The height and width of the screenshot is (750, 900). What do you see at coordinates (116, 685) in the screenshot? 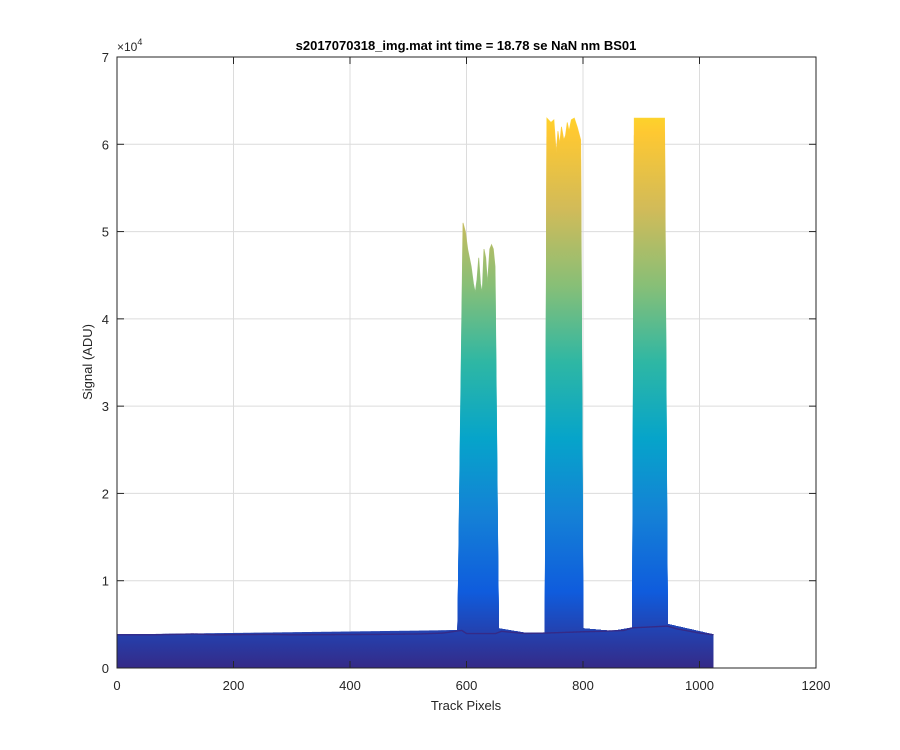
I see `x-tick-label: 0` at bounding box center [116, 685].